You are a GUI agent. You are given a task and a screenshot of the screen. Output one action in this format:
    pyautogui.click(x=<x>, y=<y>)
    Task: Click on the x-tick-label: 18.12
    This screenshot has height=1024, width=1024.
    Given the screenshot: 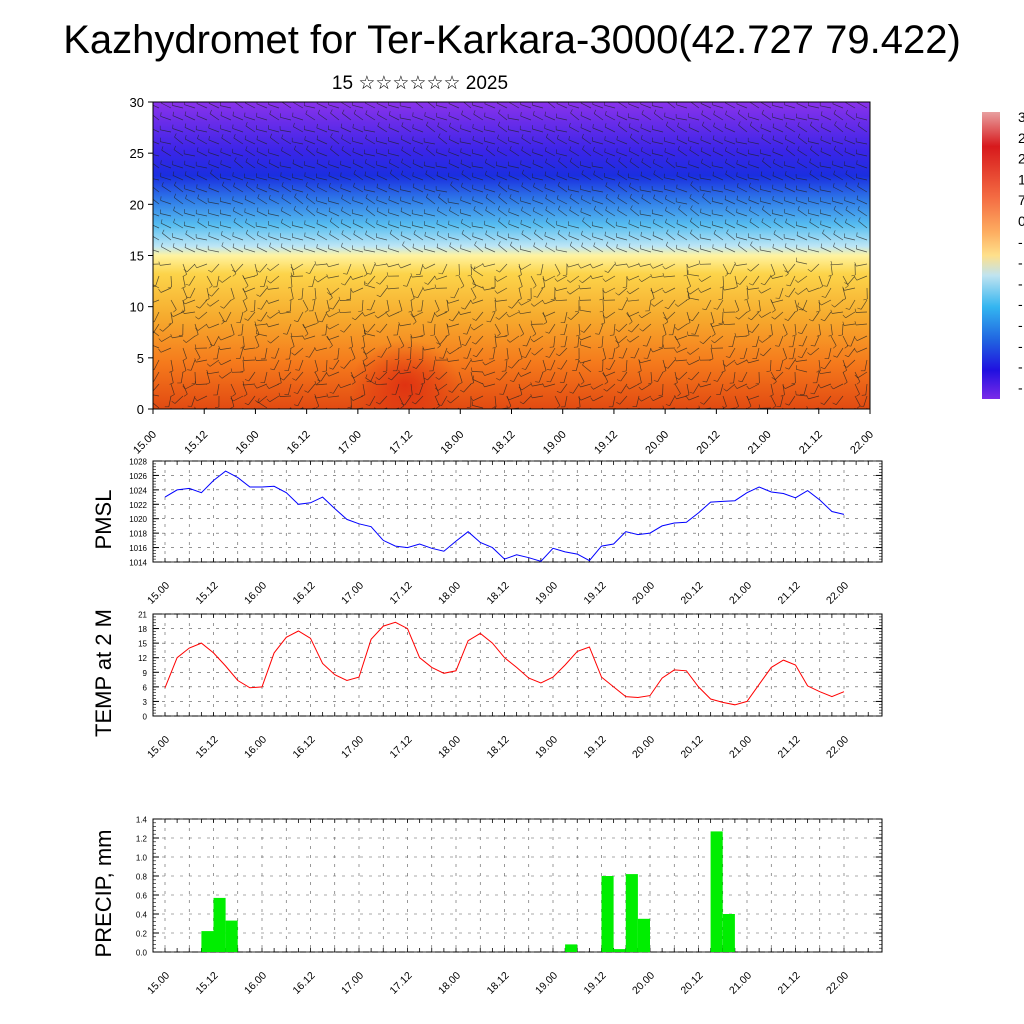 What is the action you would take?
    pyautogui.click(x=498, y=593)
    